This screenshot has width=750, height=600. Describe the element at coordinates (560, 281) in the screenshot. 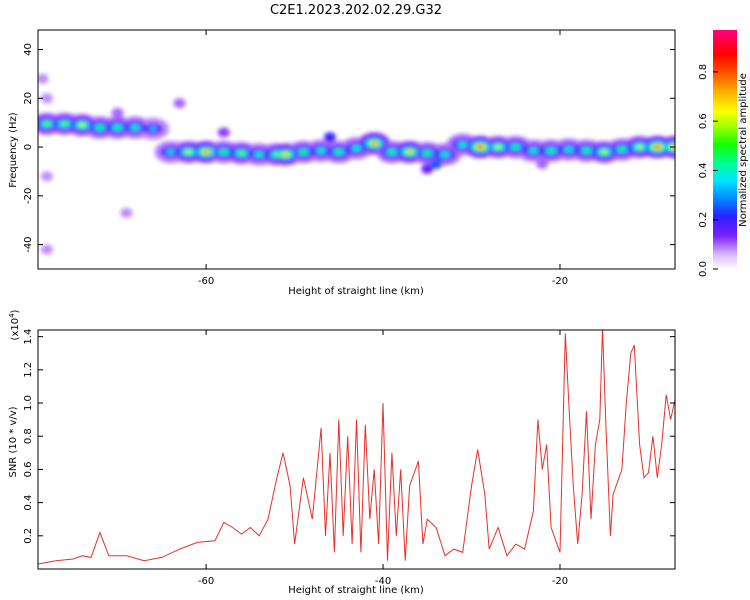

I see `heatmap-x-tick-label: -20` at that location.